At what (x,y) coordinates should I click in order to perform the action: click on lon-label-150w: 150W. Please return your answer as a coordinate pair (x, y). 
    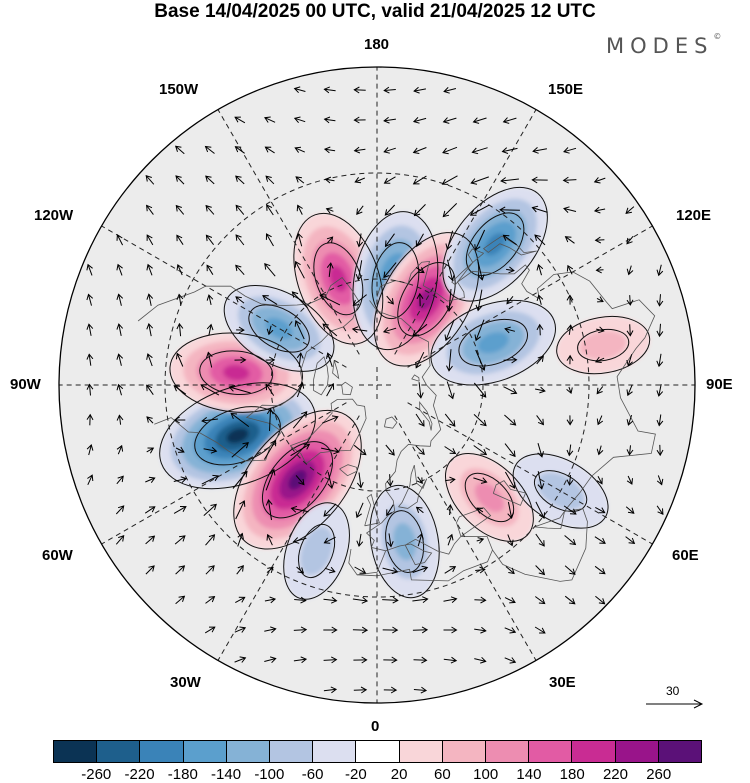
    Looking at the image, I should click on (179, 89).